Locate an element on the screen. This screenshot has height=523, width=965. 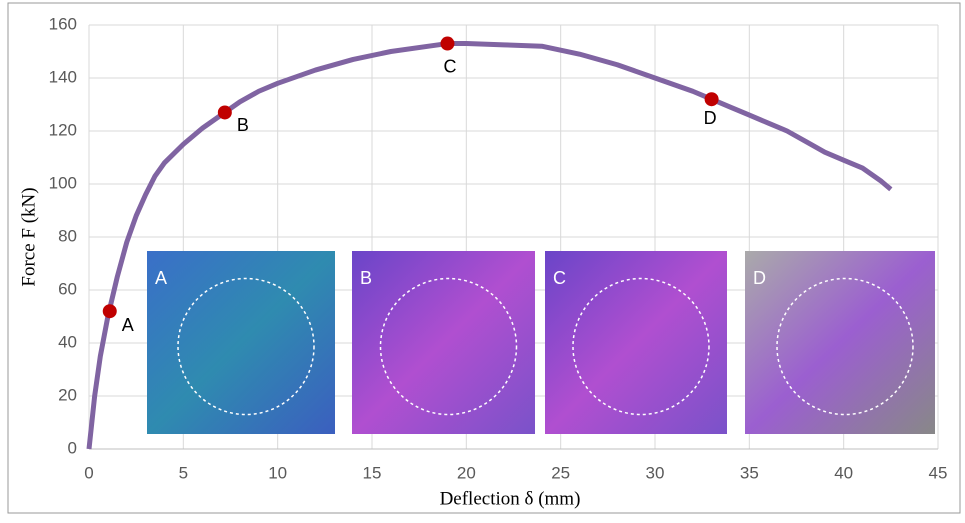
point-label: B is located at coordinates (243, 125).